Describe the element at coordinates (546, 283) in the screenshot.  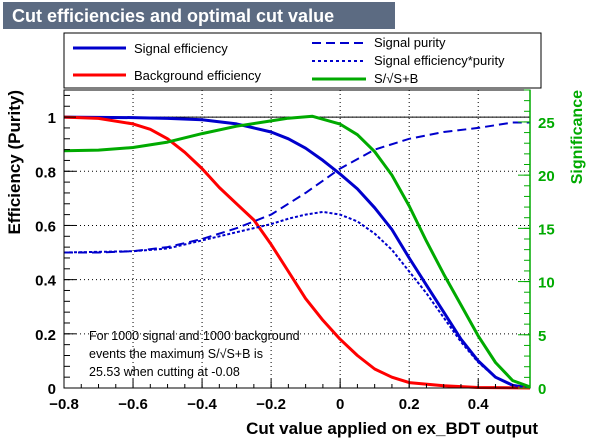
I see `y2-tick-label: 10` at that location.